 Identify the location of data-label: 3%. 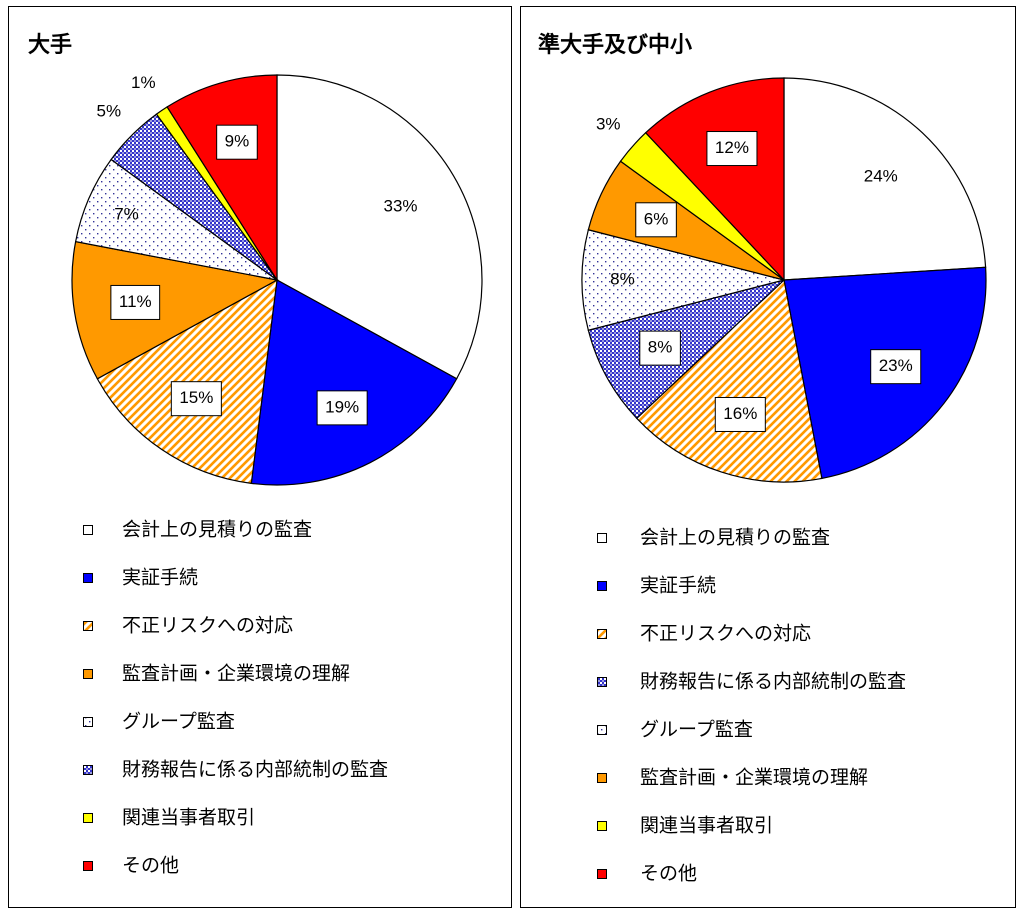
(608, 124).